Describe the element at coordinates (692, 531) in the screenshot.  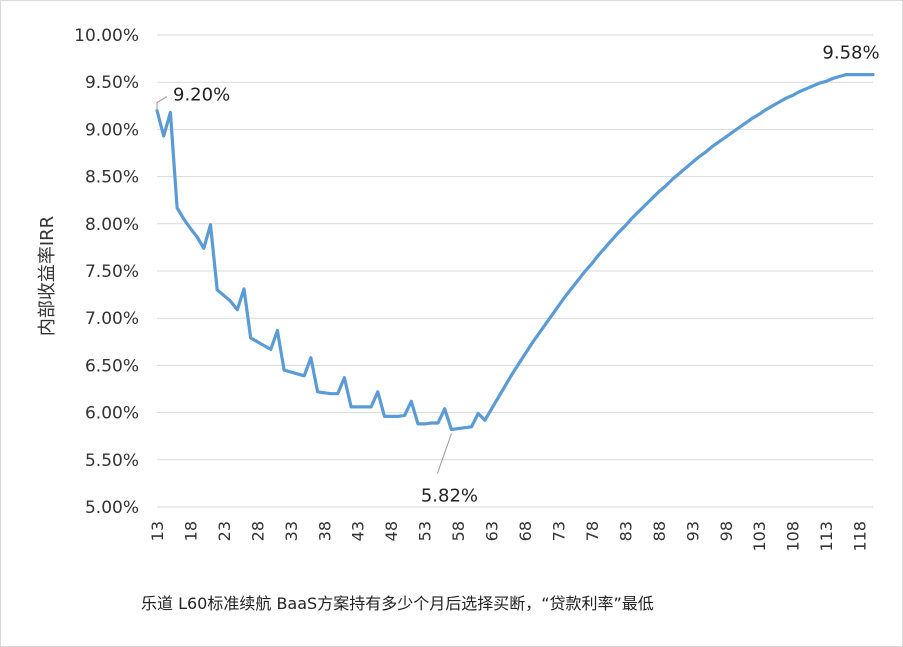
I see `x-tick-label: 93` at that location.